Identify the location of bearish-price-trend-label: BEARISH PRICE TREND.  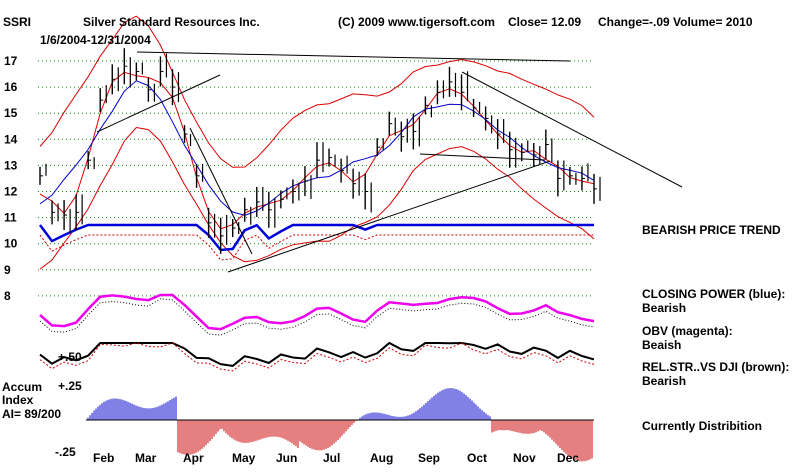
(711, 230).